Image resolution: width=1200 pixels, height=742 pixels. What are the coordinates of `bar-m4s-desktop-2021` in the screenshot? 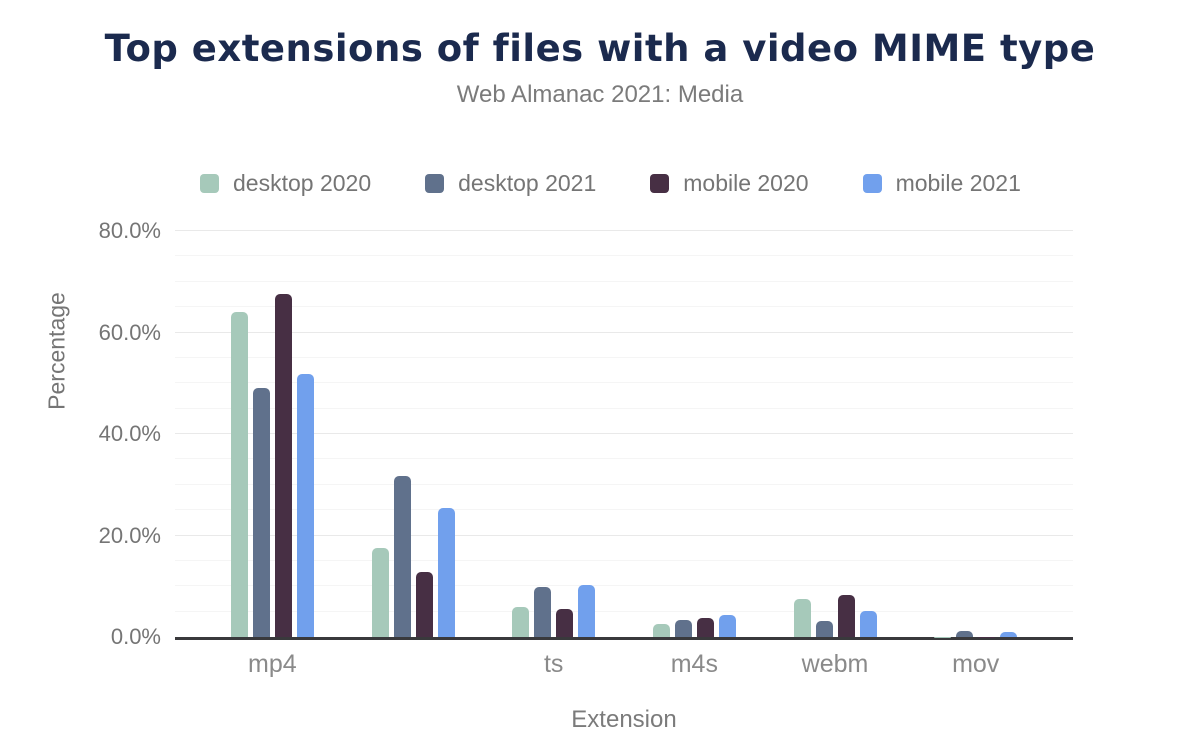 It's located at (683, 628).